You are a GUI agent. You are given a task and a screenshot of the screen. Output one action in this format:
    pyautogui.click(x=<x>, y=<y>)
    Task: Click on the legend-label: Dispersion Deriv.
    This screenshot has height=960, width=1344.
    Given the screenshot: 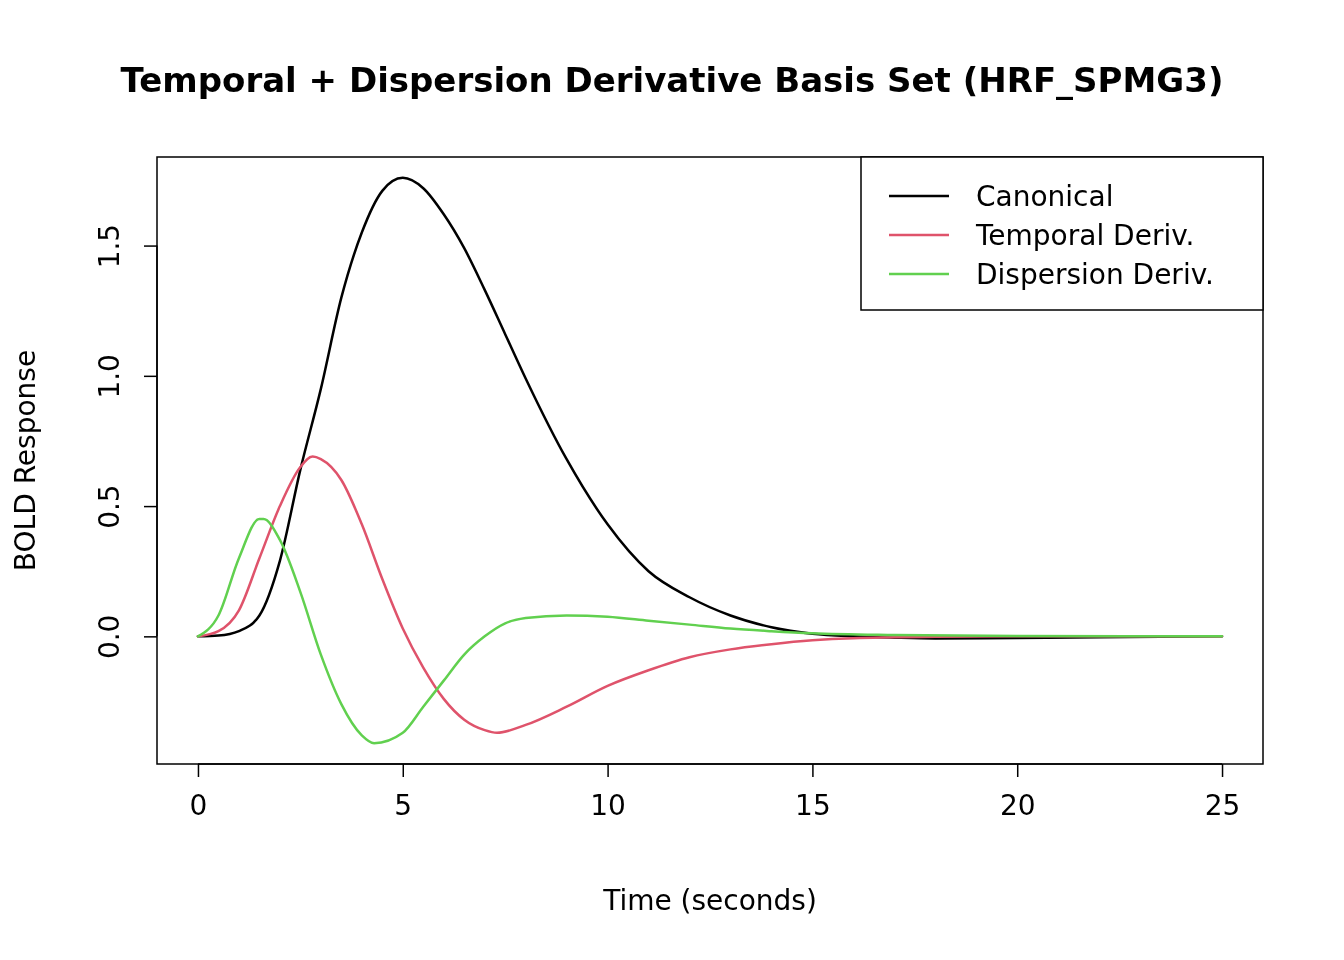 What is the action you would take?
    pyautogui.click(x=1095, y=274)
    